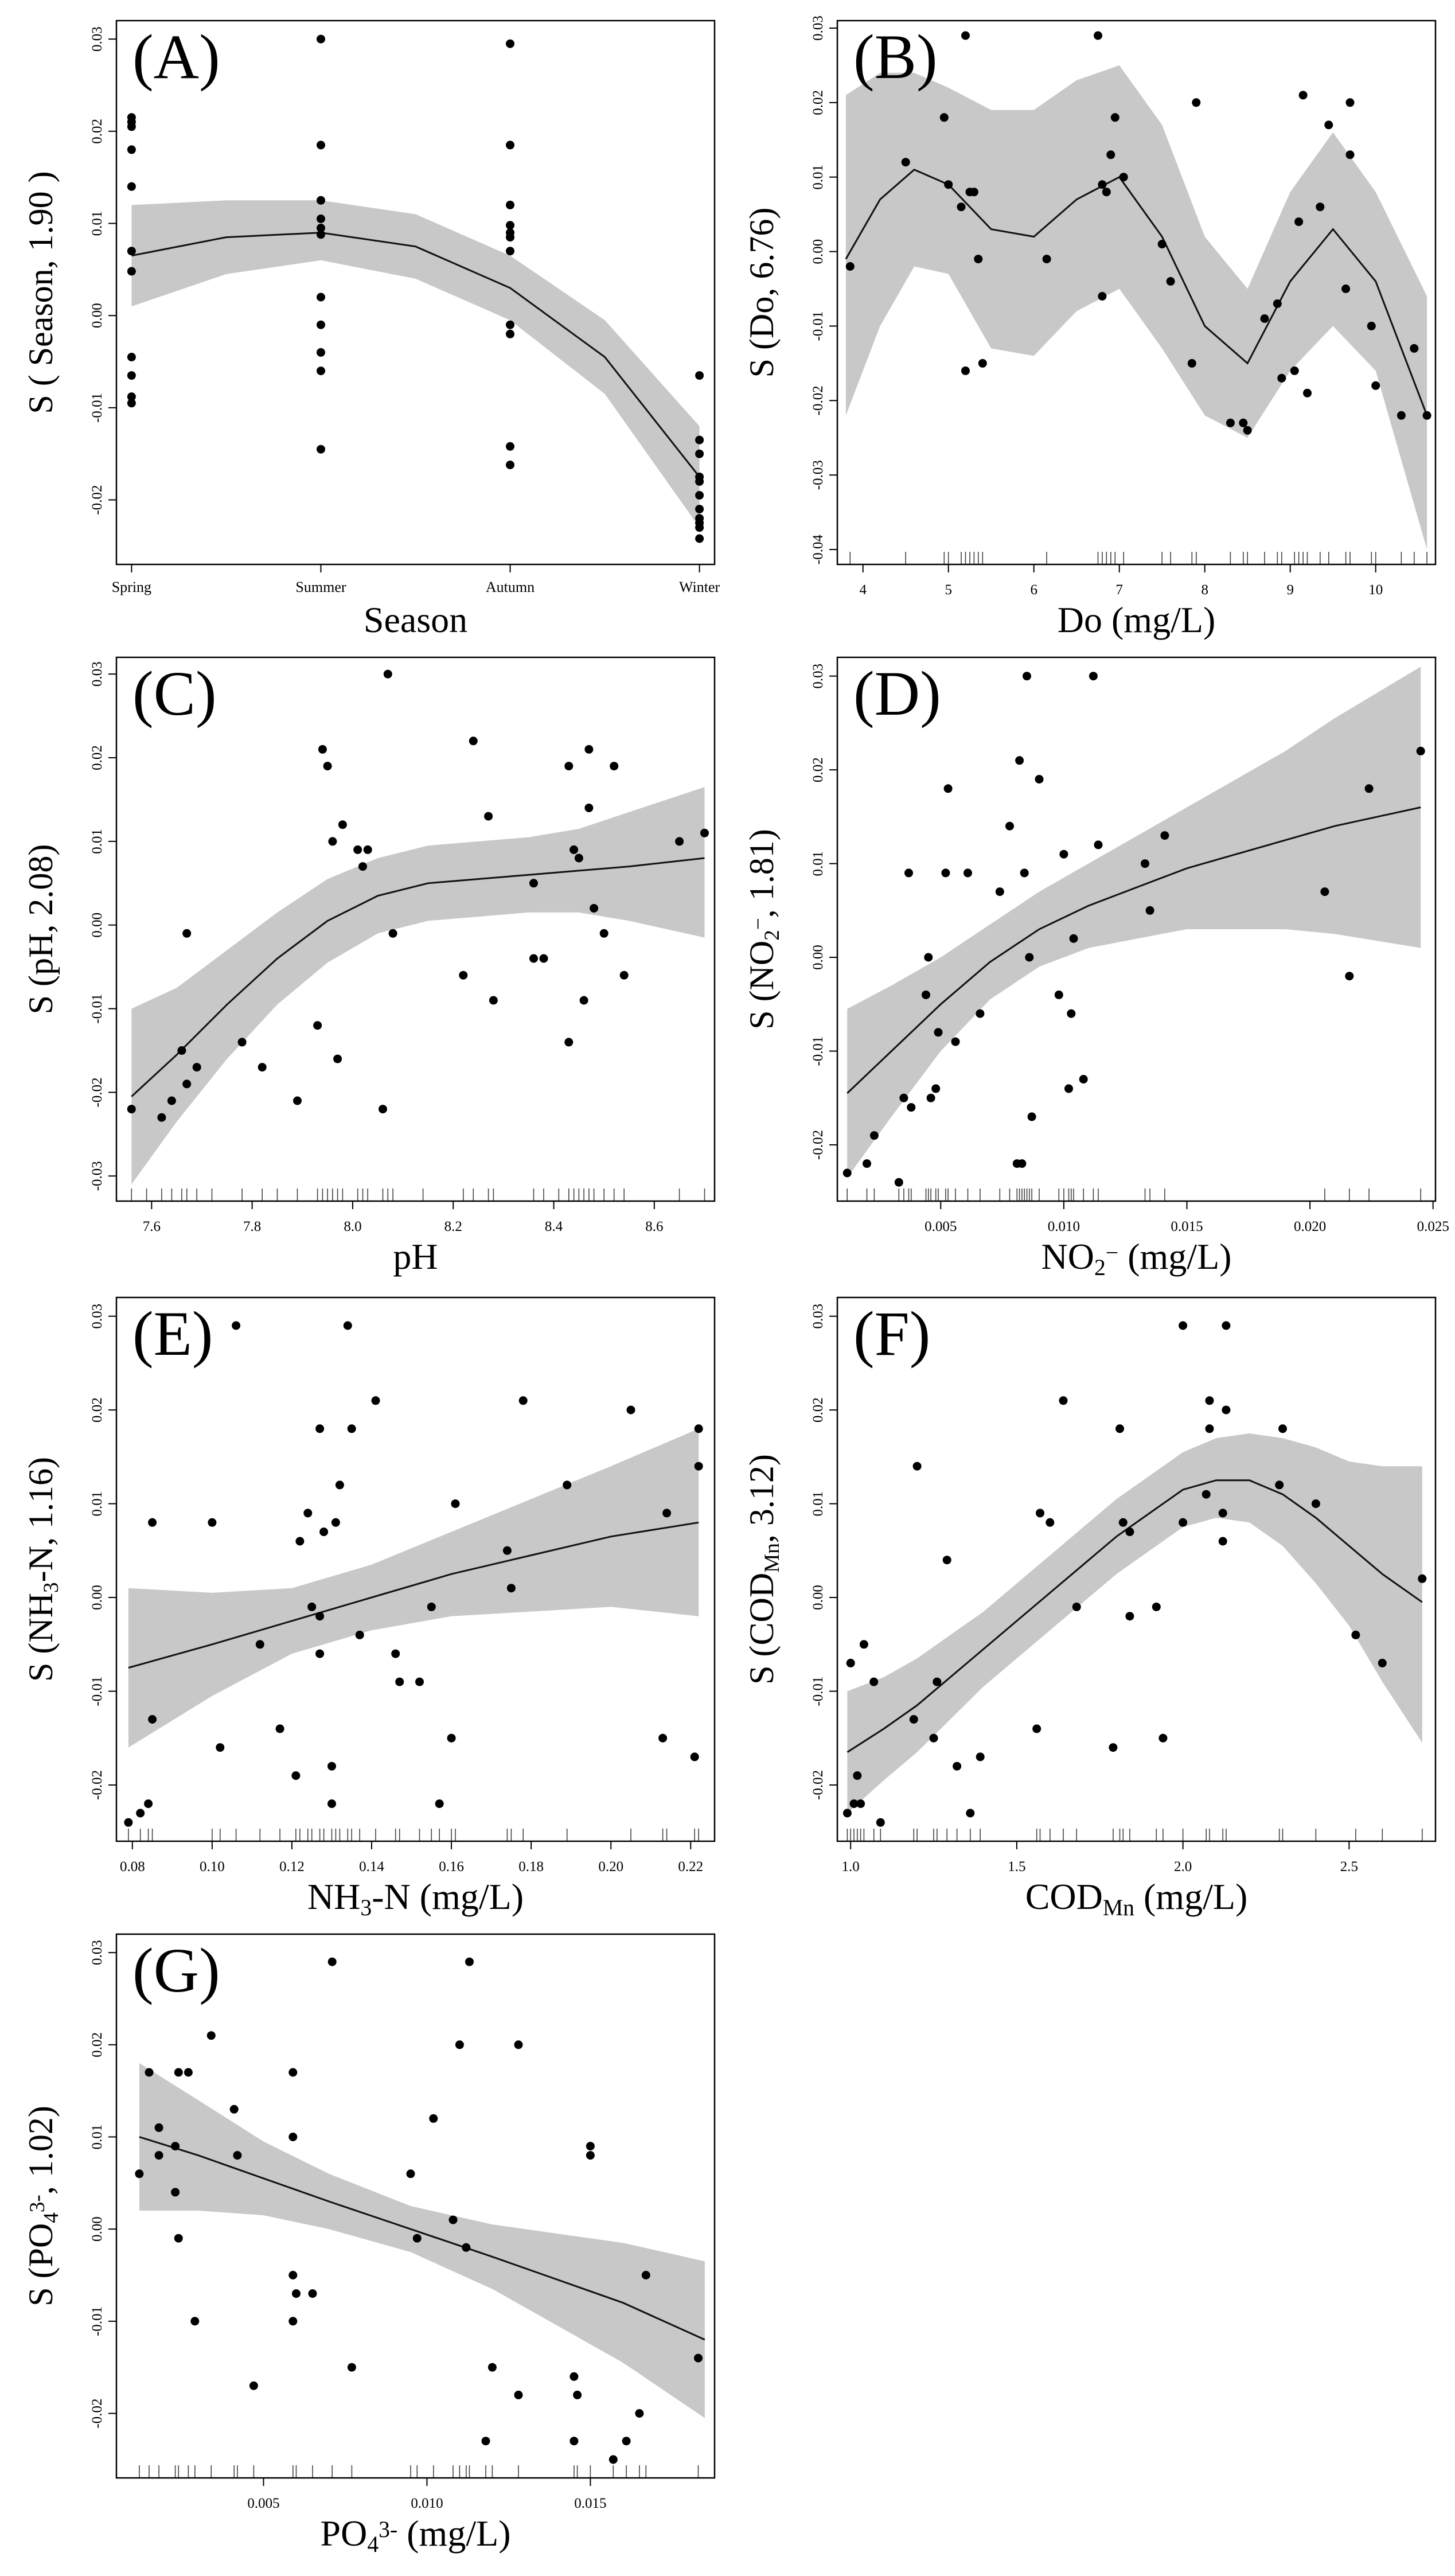 This screenshot has height=2576, width=1455. I want to click on y-axis-title: S (pH, 2.08), so click(41, 929).